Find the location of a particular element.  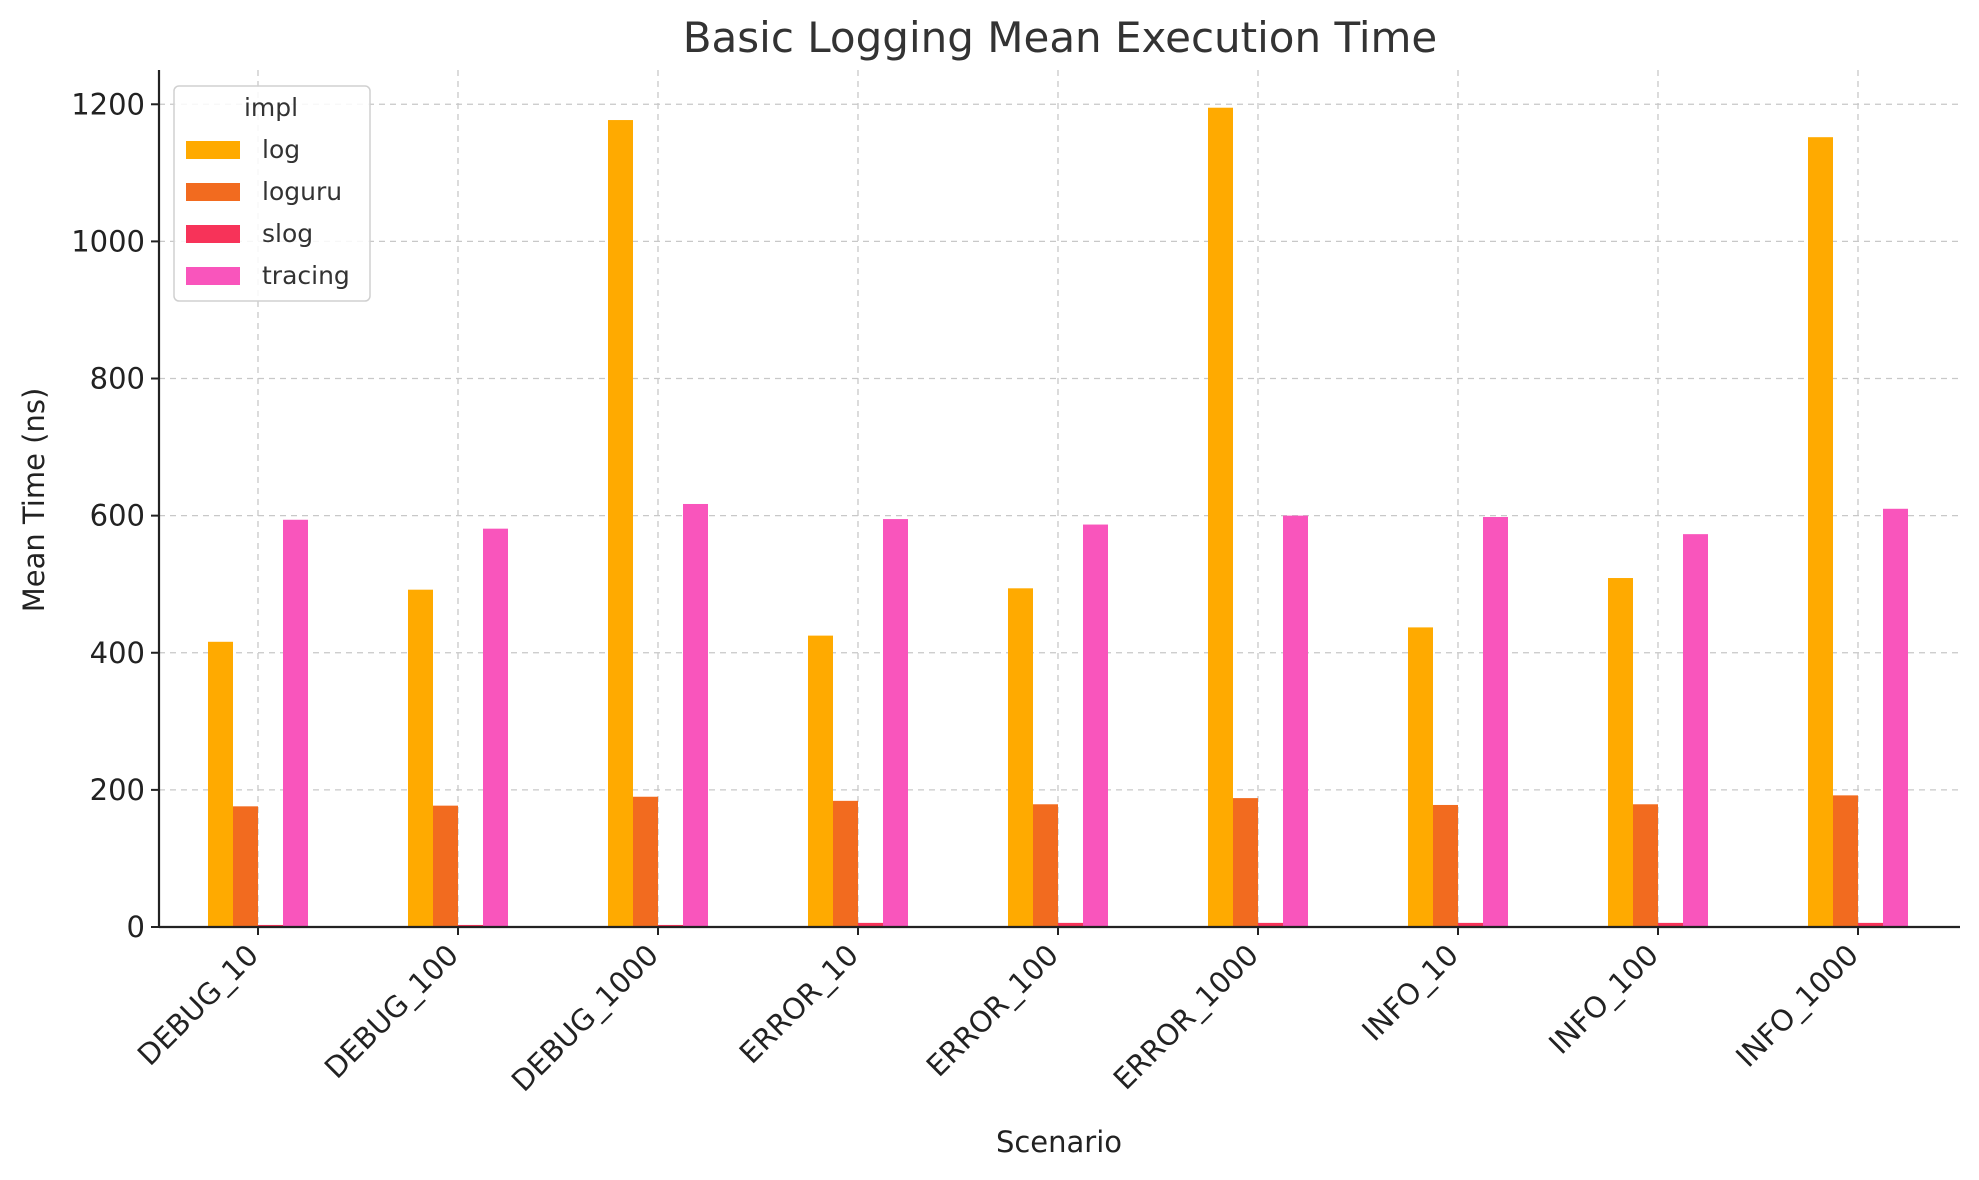

legend: impl log loguru slog tracing is located at coordinates (272, 193).